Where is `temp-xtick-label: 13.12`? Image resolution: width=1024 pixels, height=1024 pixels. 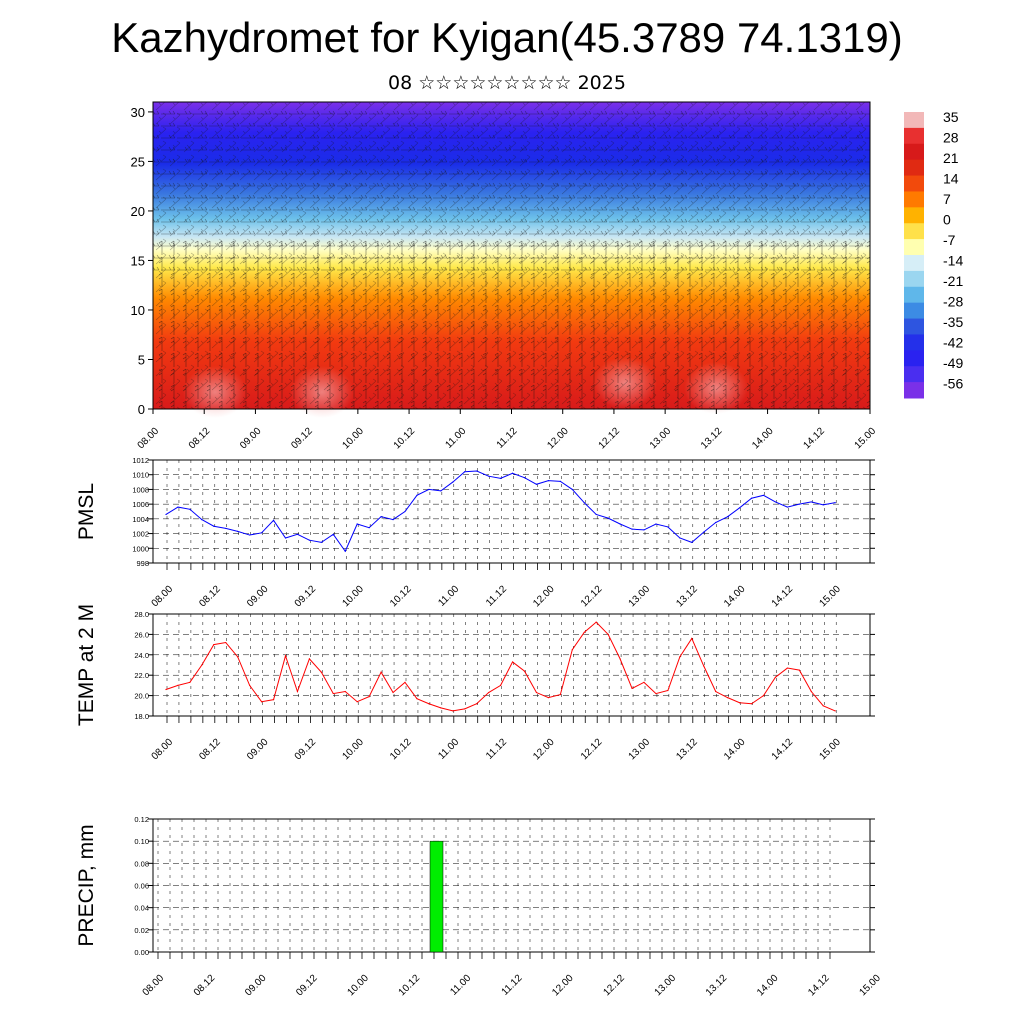
temp-xtick-label: 13.12 is located at coordinates (687, 750).